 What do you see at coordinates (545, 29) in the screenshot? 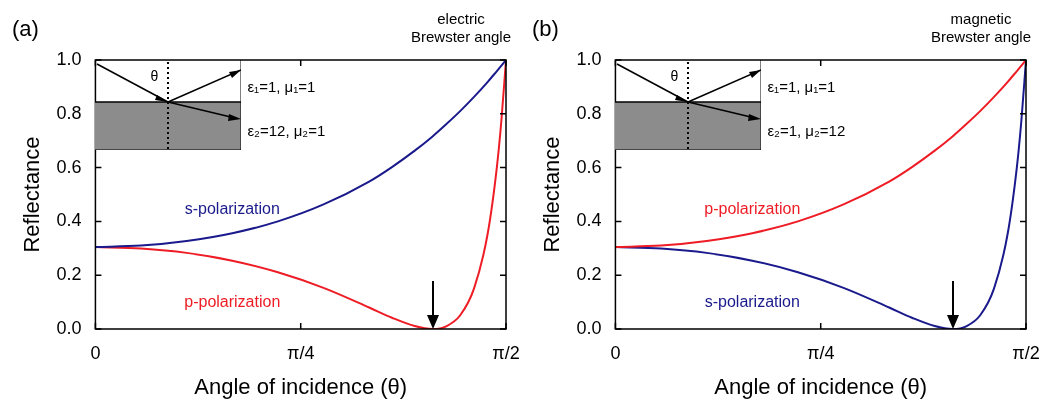
I see `text: (b)` at bounding box center [545, 29].